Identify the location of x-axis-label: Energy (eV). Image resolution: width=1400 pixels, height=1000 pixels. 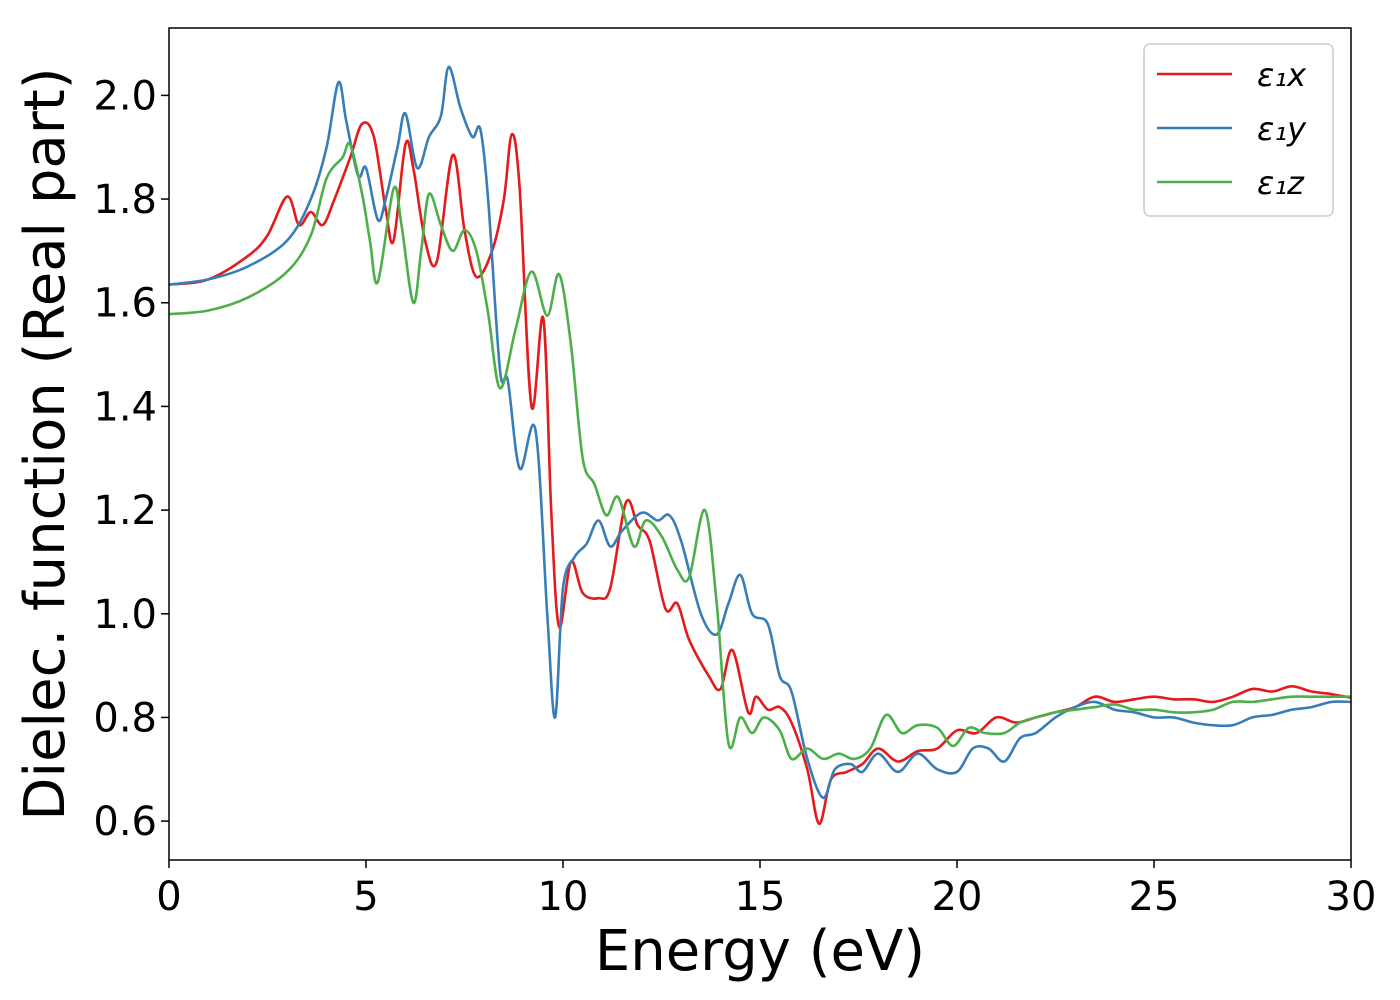
(760, 951).